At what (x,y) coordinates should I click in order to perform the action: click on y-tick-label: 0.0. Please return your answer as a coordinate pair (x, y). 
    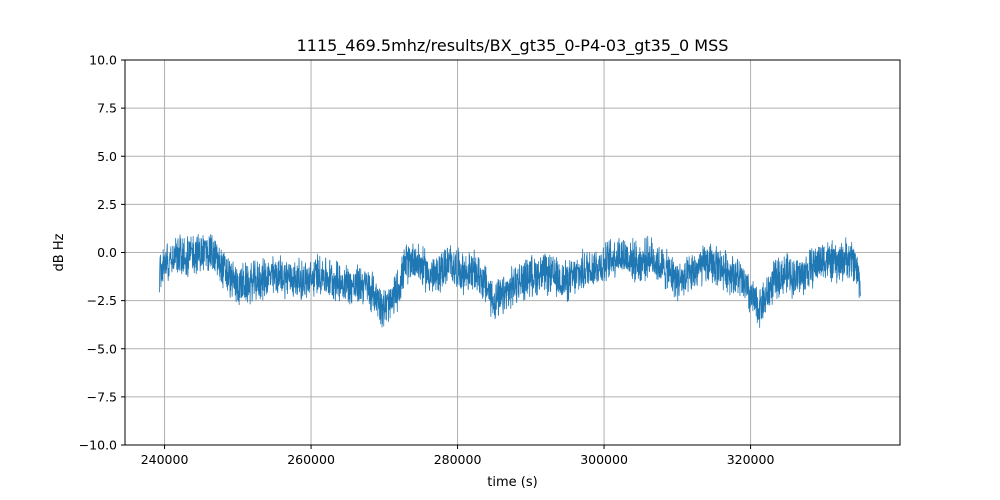
    Looking at the image, I should click on (107, 252).